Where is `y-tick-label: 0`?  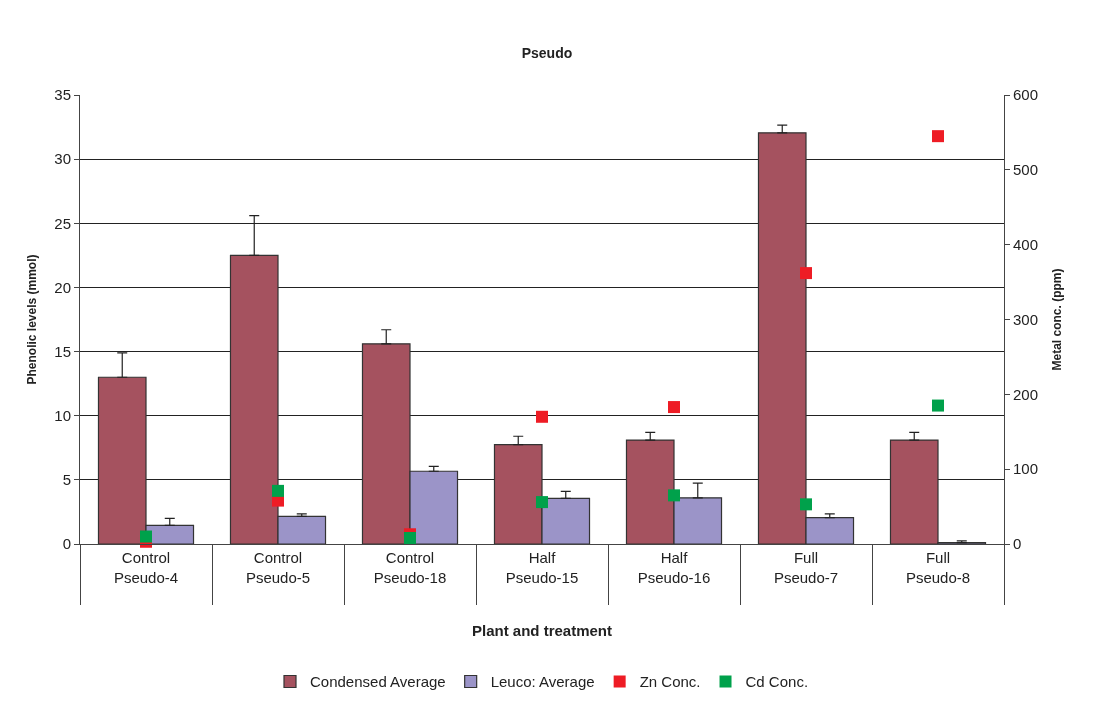 y-tick-label: 0 is located at coordinates (66, 544).